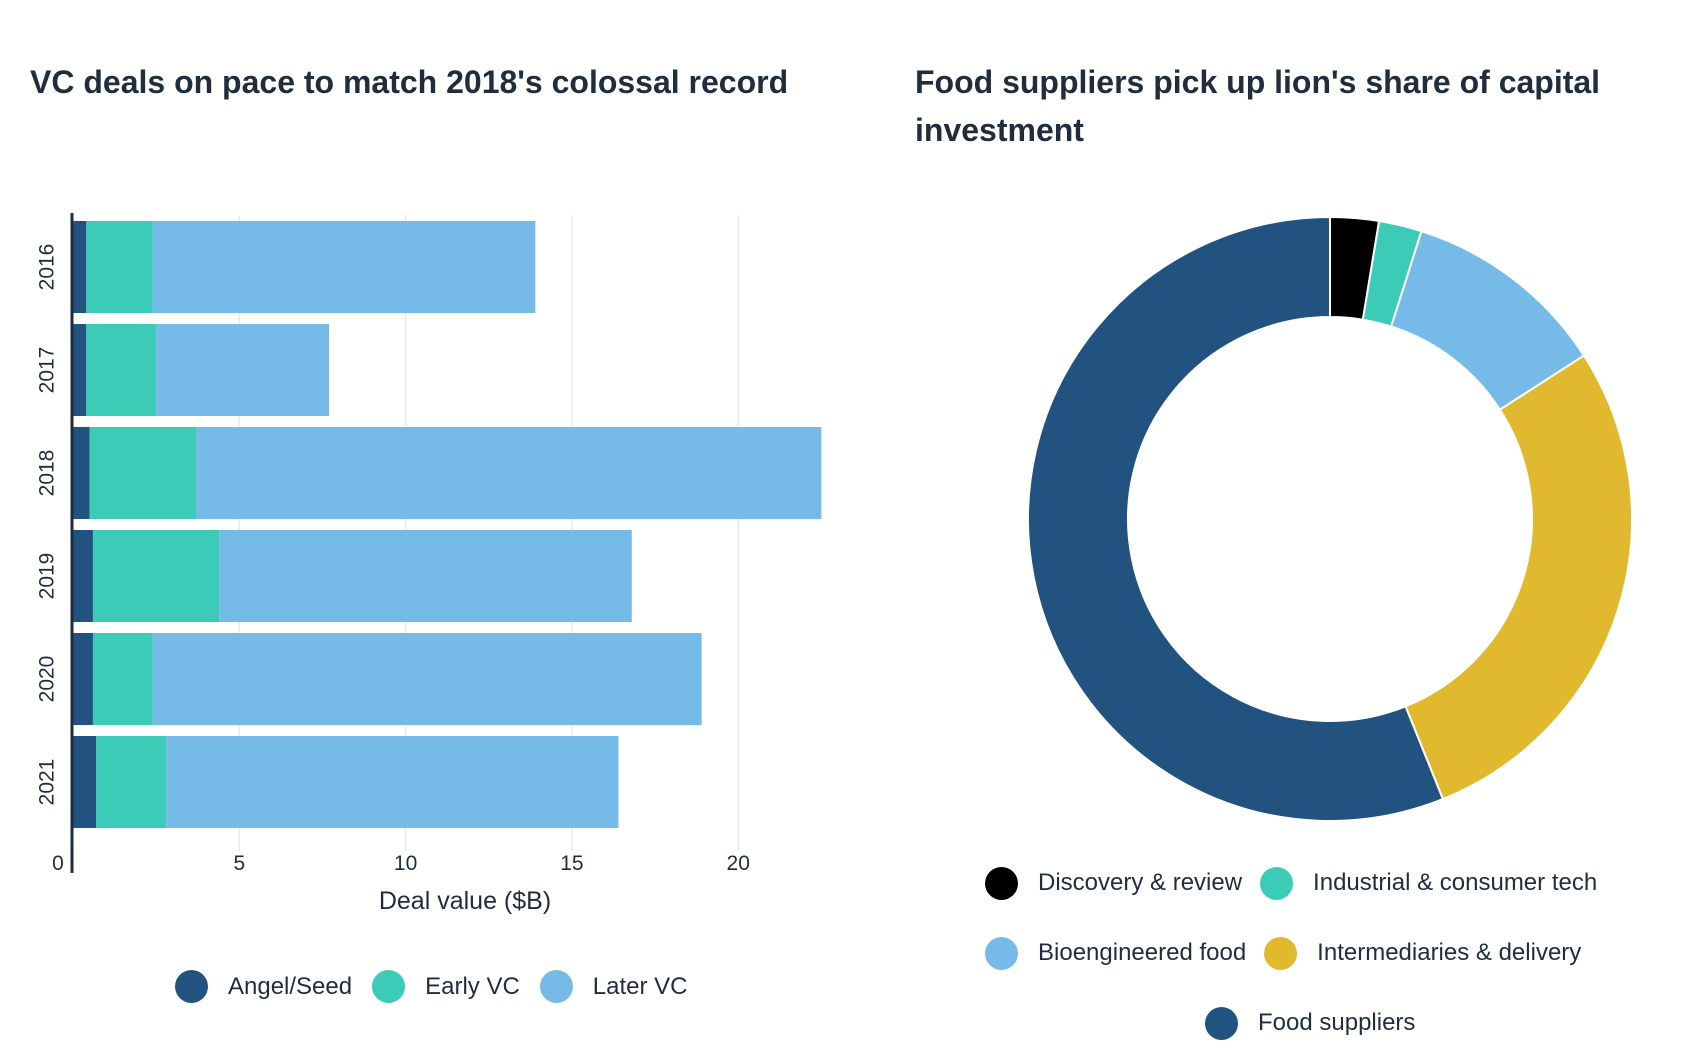  I want to click on legend-label-angel-seed: Angel/Seed, so click(290, 986).